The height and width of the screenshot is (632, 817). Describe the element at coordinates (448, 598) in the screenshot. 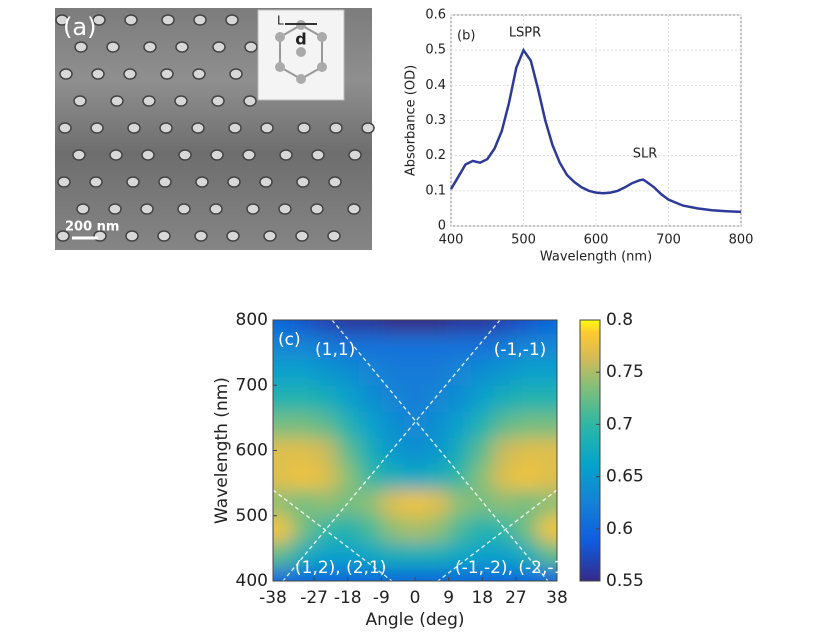

I see `x-tick-label: 9` at that location.